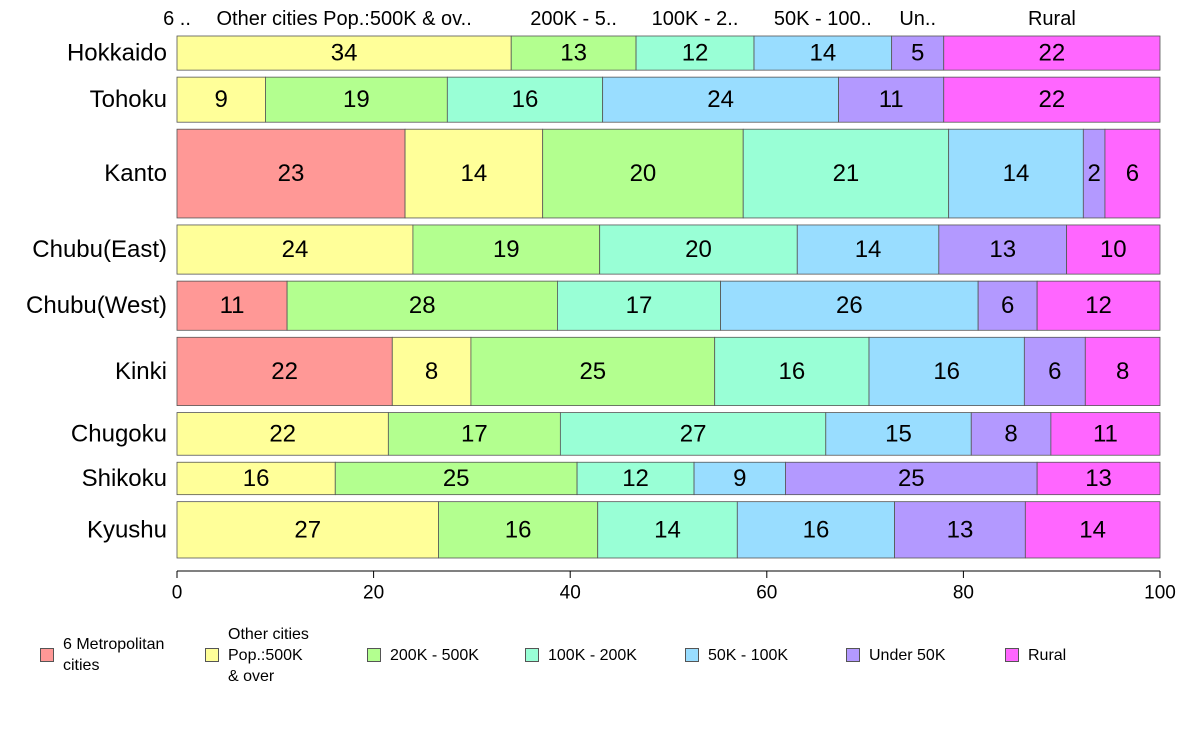 This screenshot has height=736, width=1188. Describe the element at coordinates (573, 53) in the screenshot. I see `bar-hokkaido-200k-500k` at that location.